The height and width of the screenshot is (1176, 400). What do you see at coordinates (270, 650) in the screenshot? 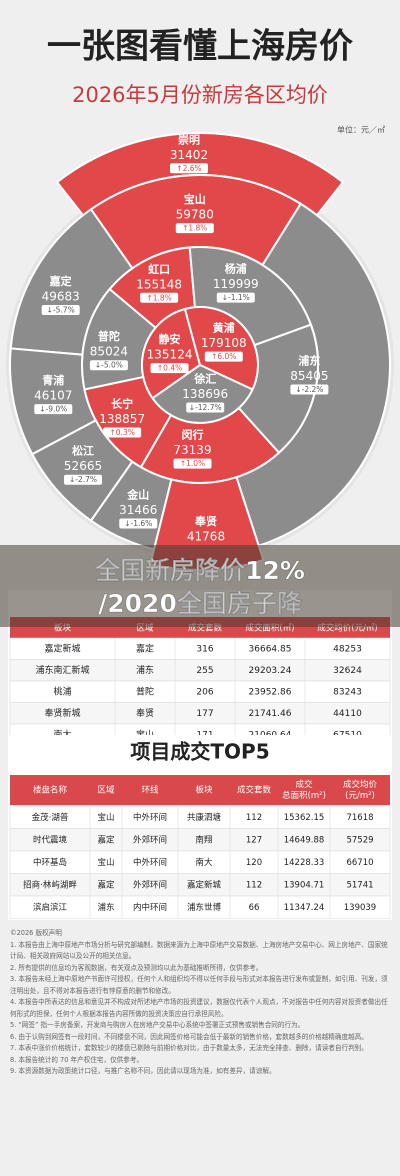
I see `table-cell: 36664.85` at bounding box center [270, 650].